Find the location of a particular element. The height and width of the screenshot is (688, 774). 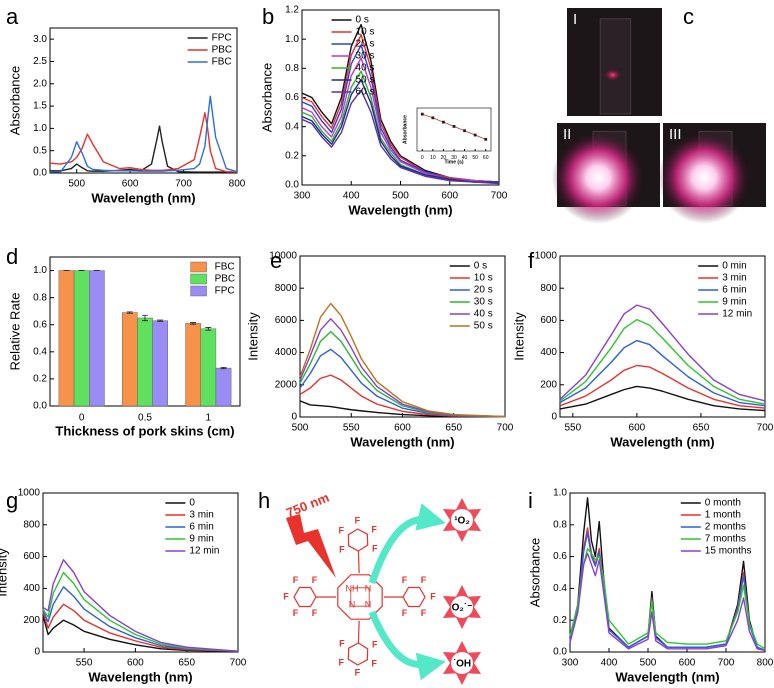

bond is located at coordinates (358, 632).